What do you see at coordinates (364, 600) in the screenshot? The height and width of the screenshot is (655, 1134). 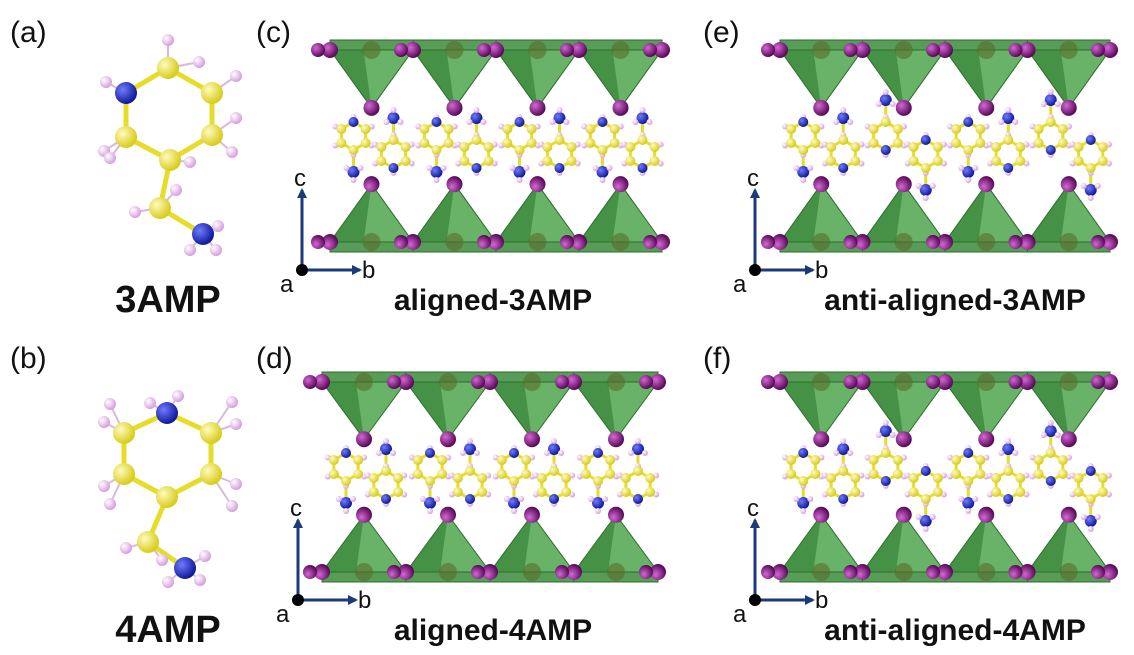 I see `b-axis-label: b` at bounding box center [364, 600].